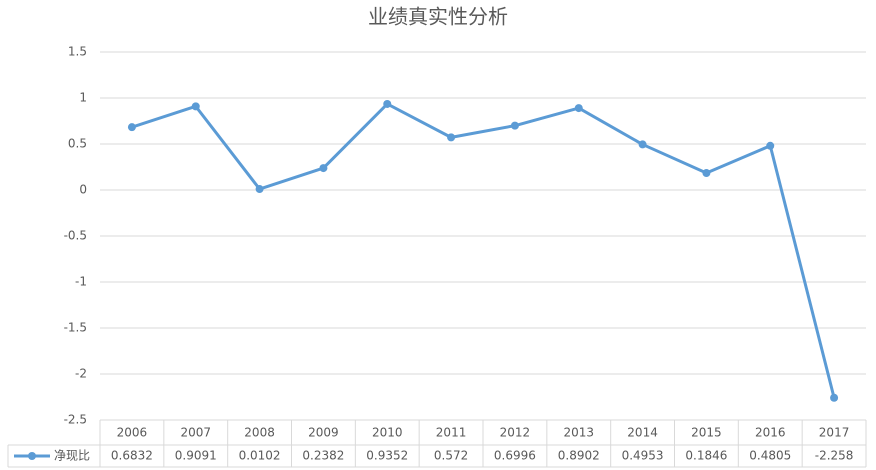 The image size is (876, 470). I want to click on y-tick-label: -1.5, so click(75, 328).